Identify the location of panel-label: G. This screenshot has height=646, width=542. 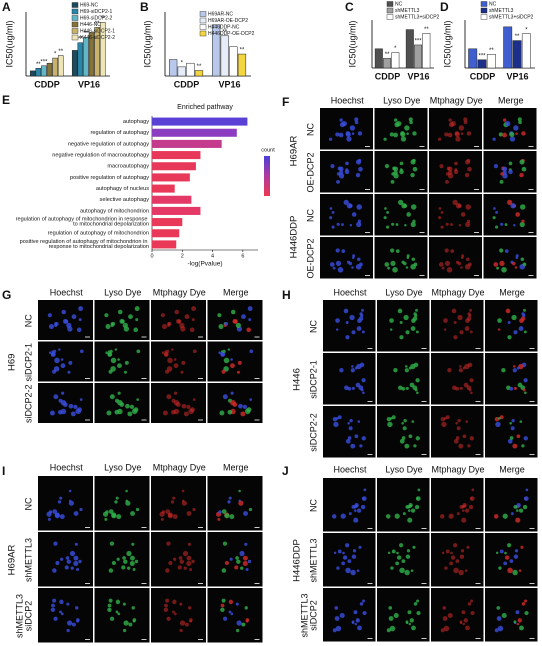
(6, 295).